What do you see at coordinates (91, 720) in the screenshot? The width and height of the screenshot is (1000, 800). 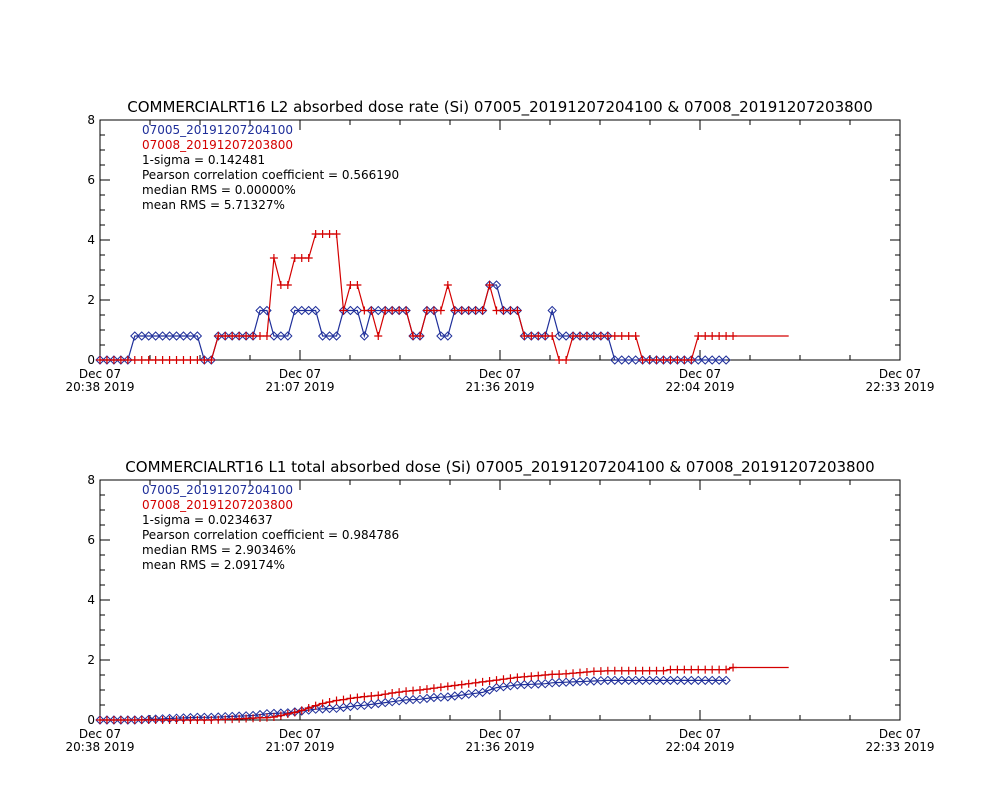 I see `y-tick-label: 0` at bounding box center [91, 720].